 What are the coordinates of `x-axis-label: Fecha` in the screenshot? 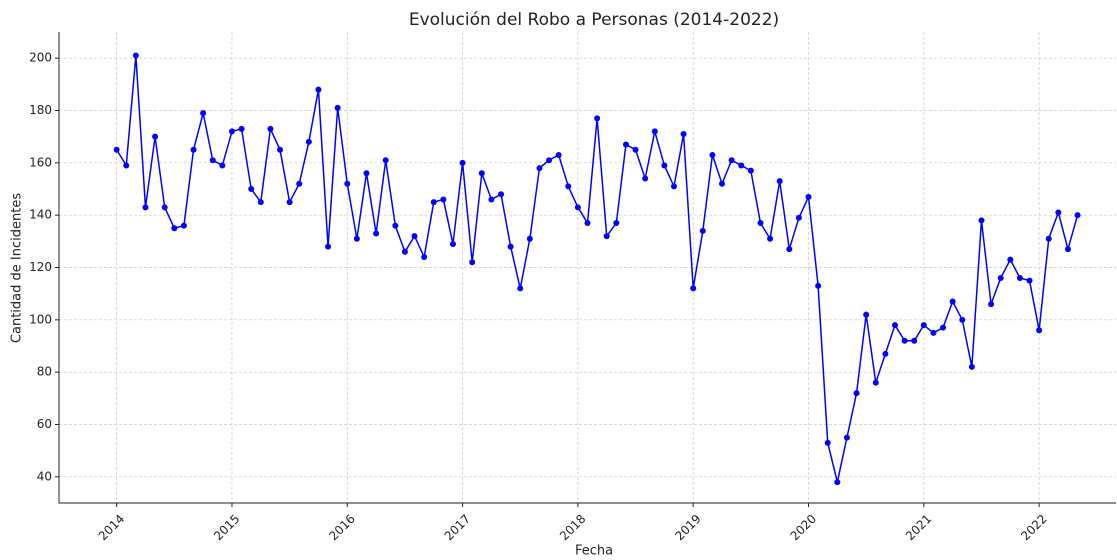 It's located at (594, 551).